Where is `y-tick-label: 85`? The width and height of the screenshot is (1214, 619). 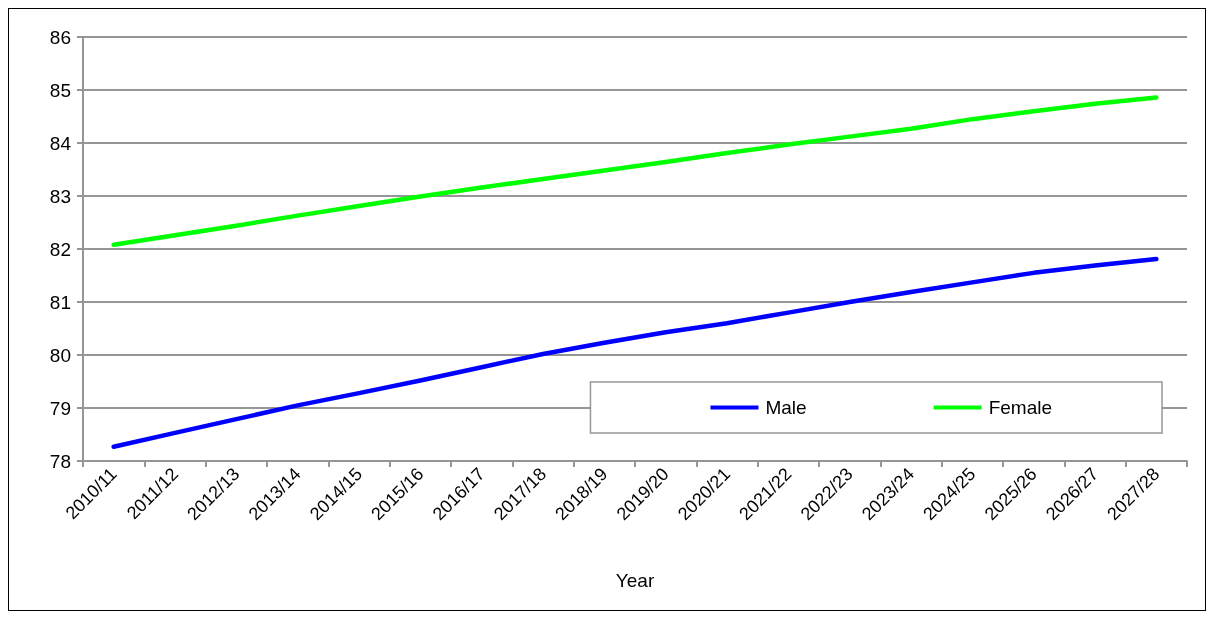 y-tick-label: 85 is located at coordinates (60, 90).